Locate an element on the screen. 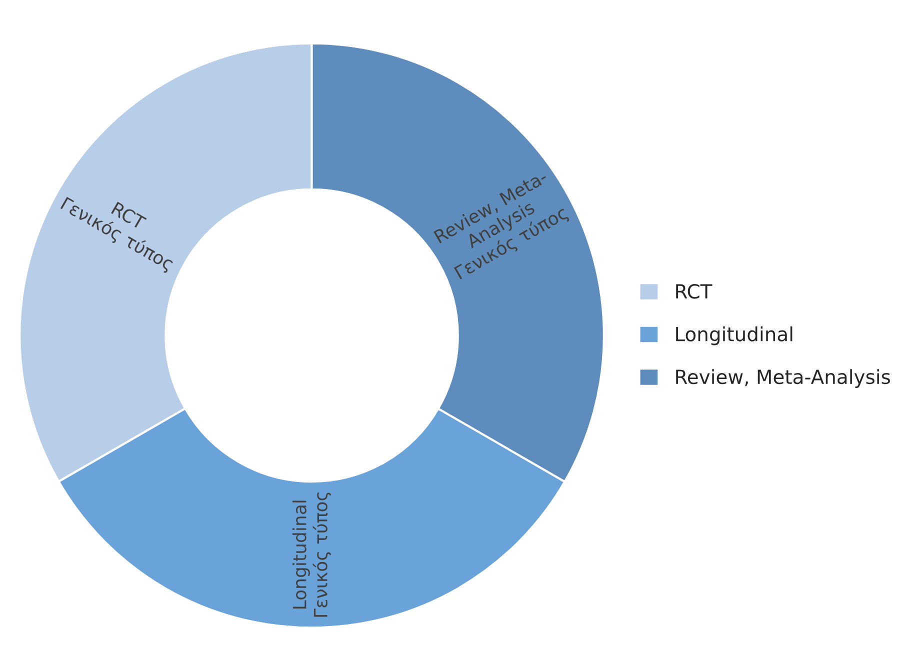 This screenshot has width=917, height=671. data-label: Longitudinal Γενικός τύπος is located at coordinates (312, 554).